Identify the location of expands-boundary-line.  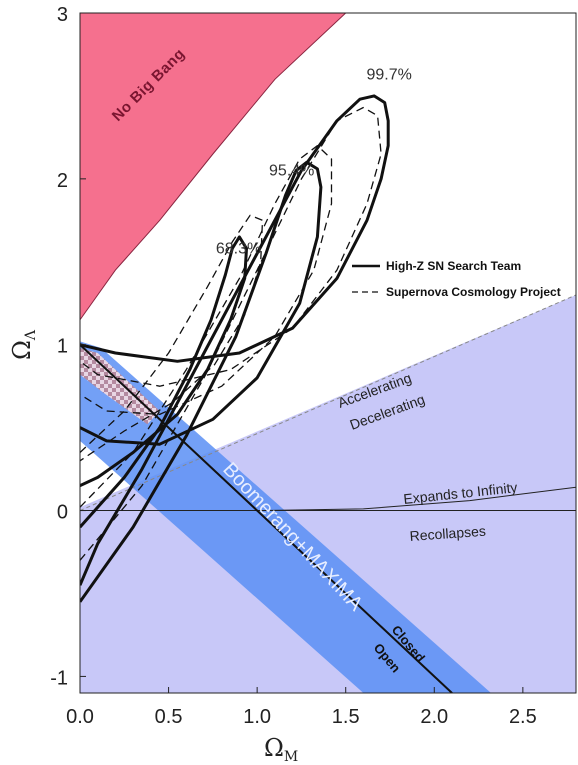
(416, 499).